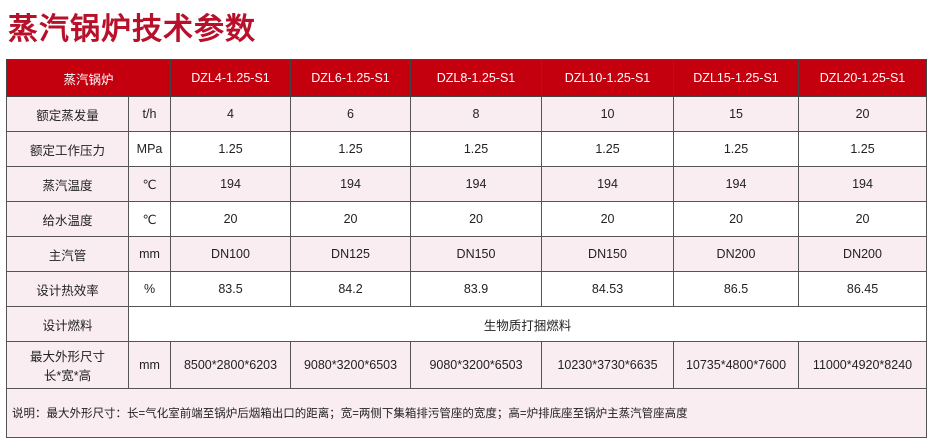 This screenshot has height=447, width=930. Describe the element at coordinates (67, 254) in the screenshot. I see `row-label: 主汽管` at that location.